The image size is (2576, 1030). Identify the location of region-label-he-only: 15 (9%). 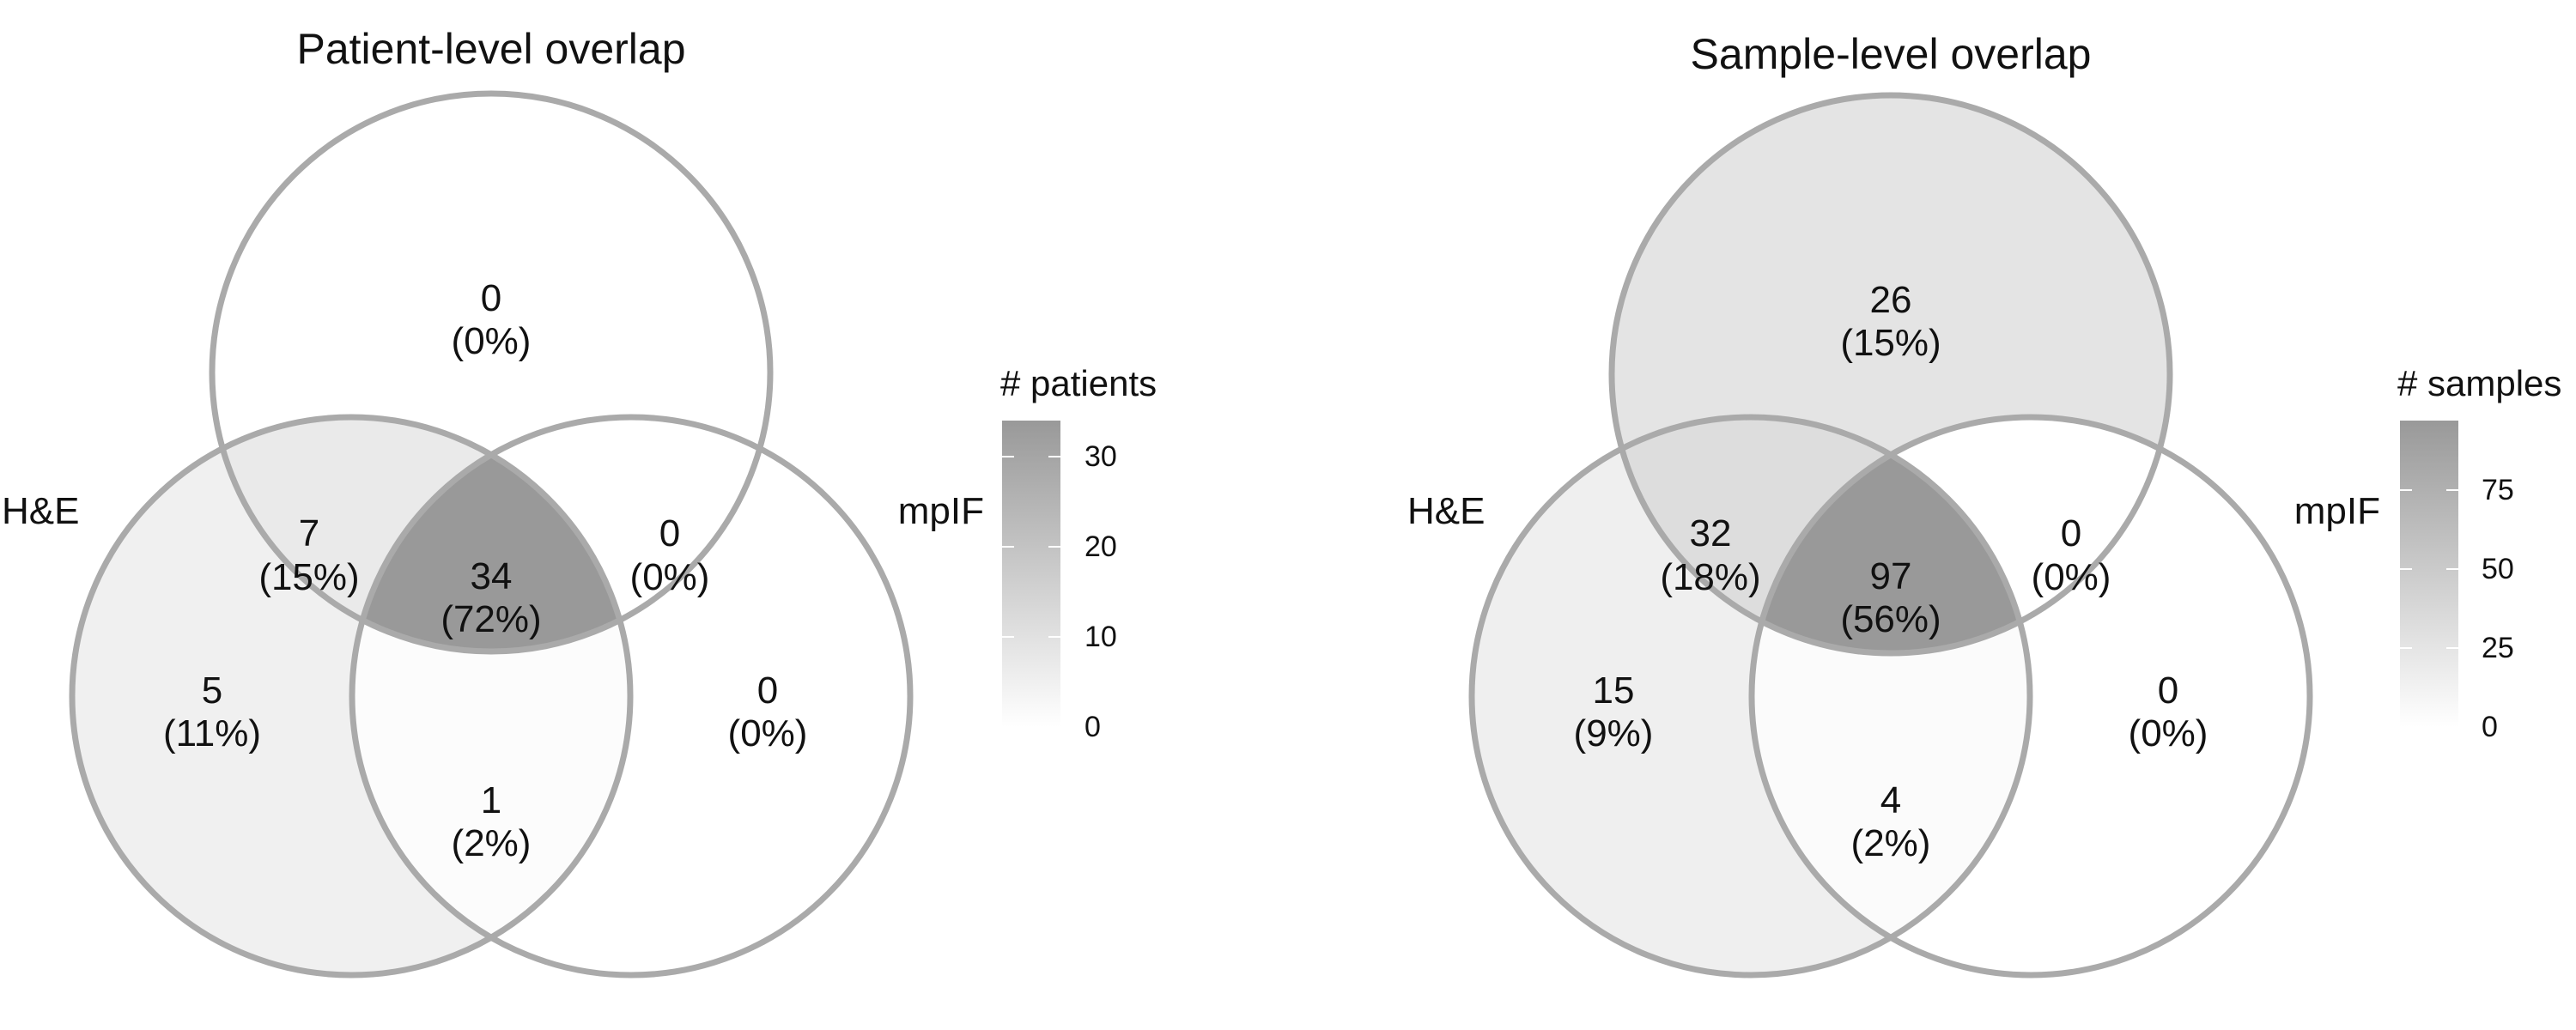
(1614, 712).